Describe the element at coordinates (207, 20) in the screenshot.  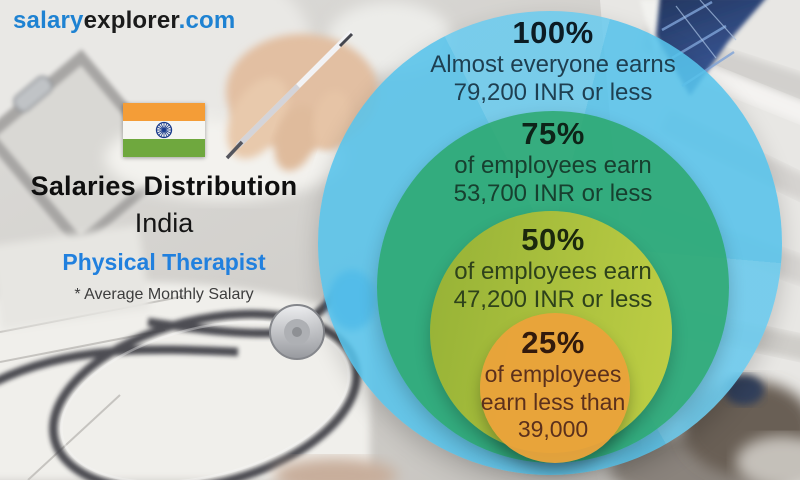
I see `logo-dotcom: .com` at that location.